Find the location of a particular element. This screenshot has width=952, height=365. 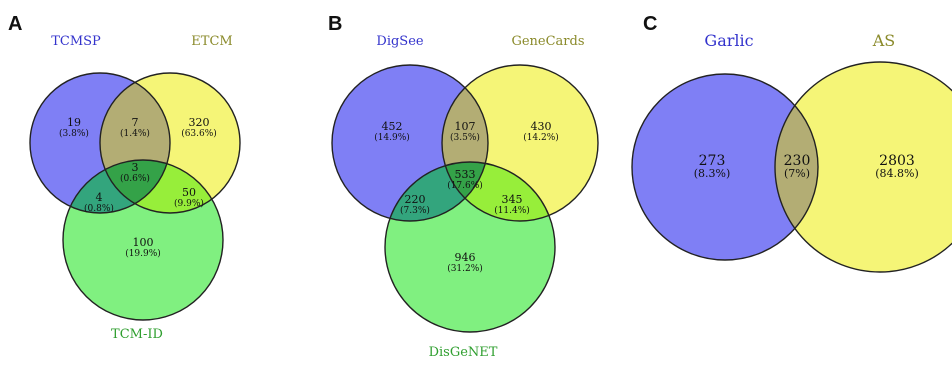

region-count-etcm-tcm-id: 50 is located at coordinates (189, 192).